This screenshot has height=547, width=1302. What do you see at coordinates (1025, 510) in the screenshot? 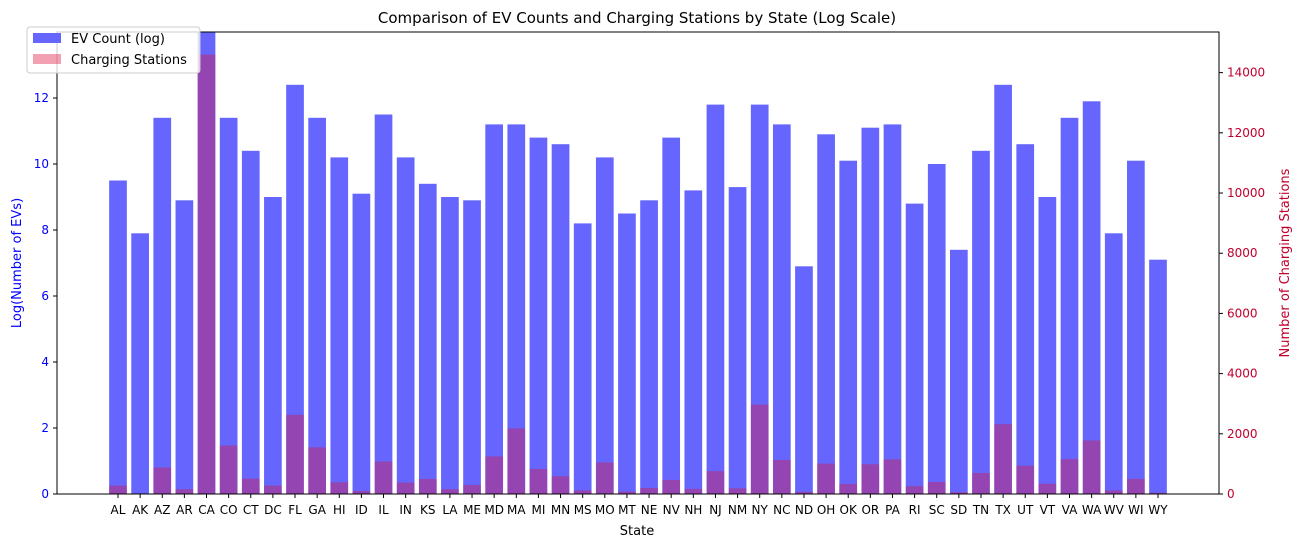
I see `x-tick-label-ut: UT` at bounding box center [1025, 510].